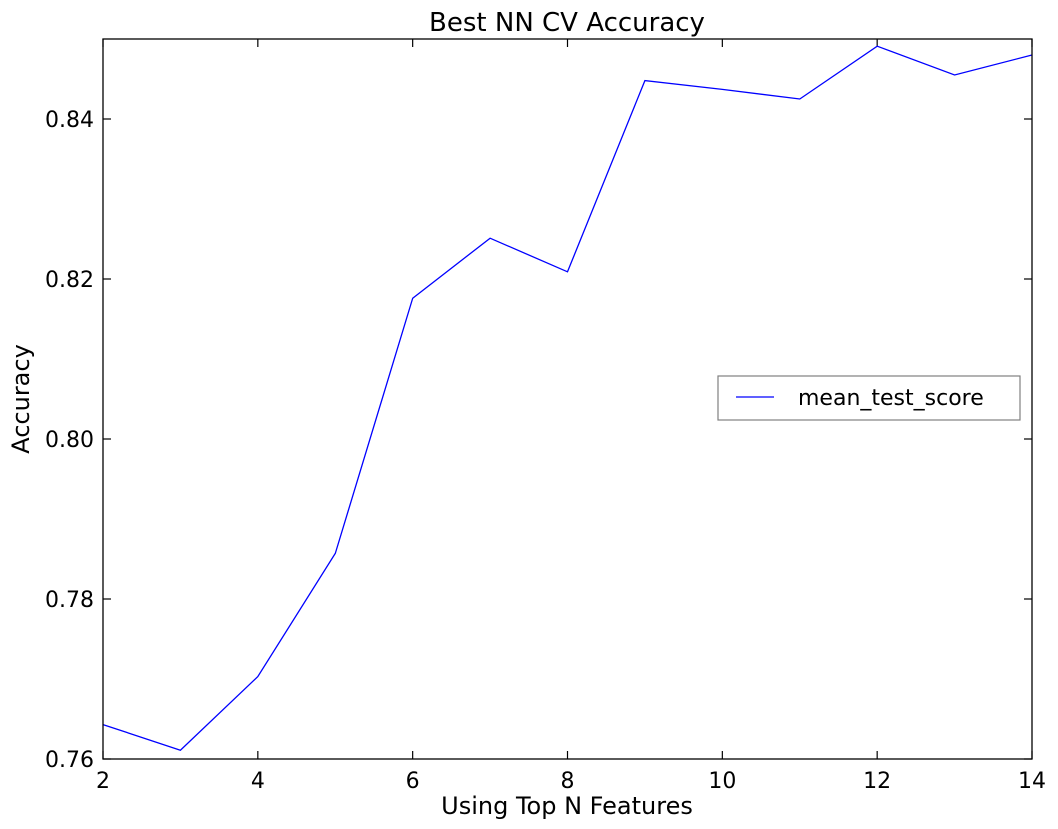 The width and height of the screenshot is (1058, 829). I want to click on y-tick-label: 0.80, so click(69, 440).